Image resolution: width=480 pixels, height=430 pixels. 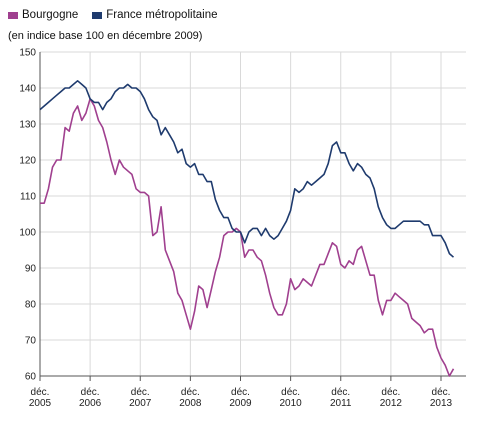 What do you see at coordinates (31, 341) in the screenshot?
I see `y-tick-label: 70` at bounding box center [31, 341].